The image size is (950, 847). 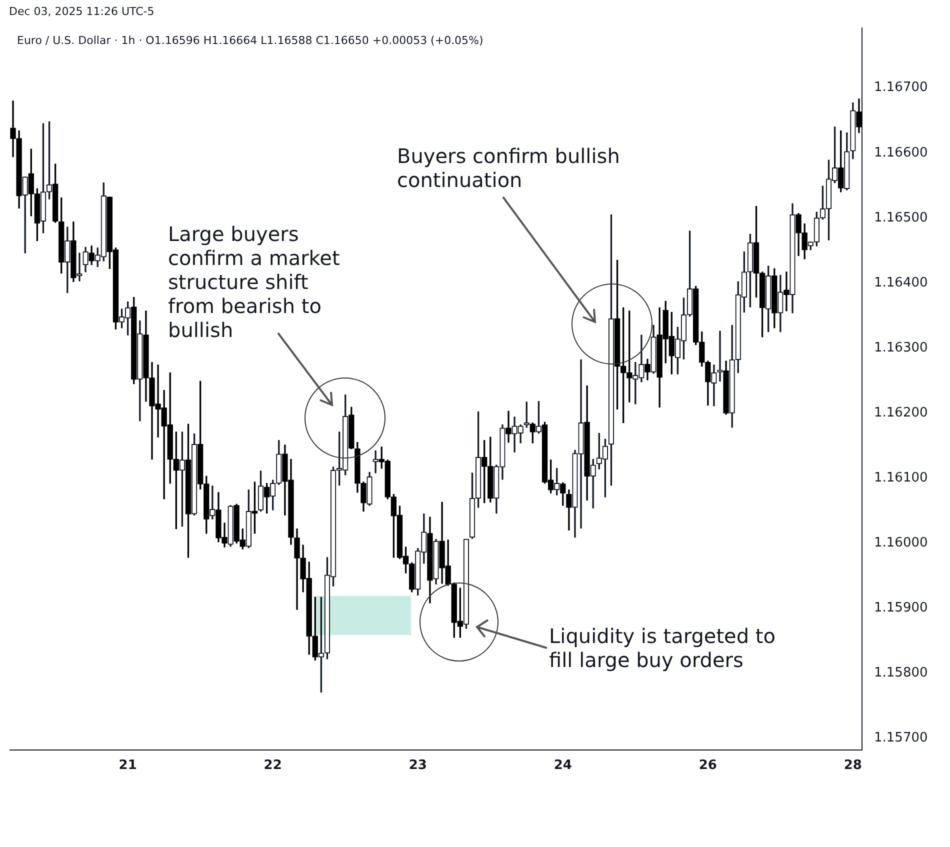 What do you see at coordinates (254, 282) in the screenshot?
I see `annotation: Large buyers confirm a market structure shift from bearish to bullish` at bounding box center [254, 282].